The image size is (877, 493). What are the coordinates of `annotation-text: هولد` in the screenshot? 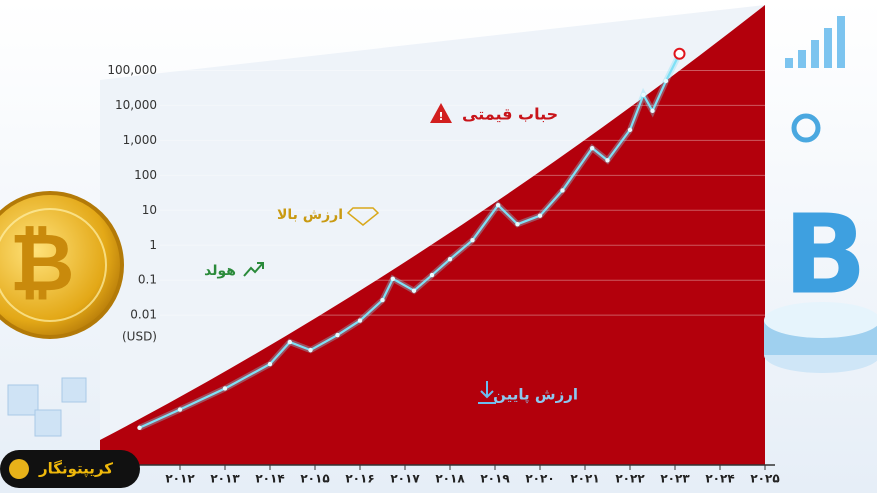 It's located at (220, 271).